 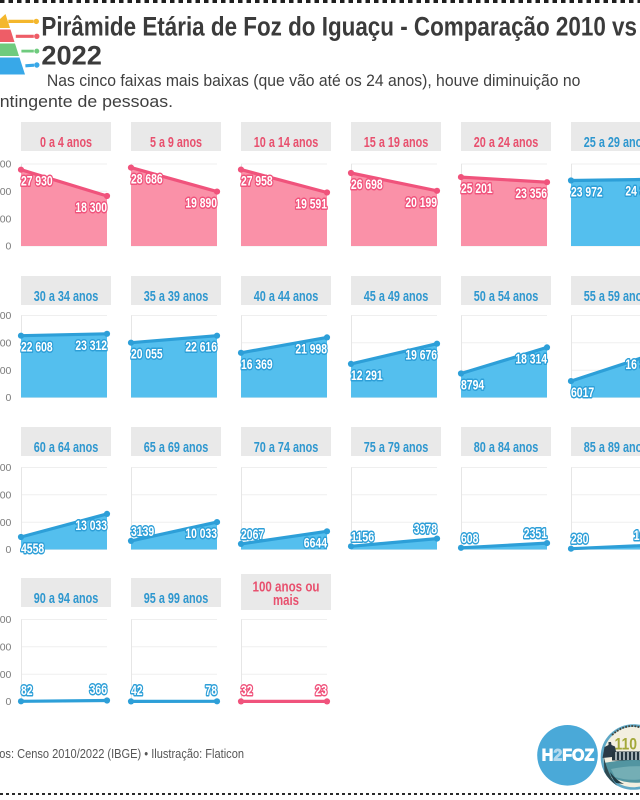 I want to click on svg-text: 42, so click(x=137, y=690).